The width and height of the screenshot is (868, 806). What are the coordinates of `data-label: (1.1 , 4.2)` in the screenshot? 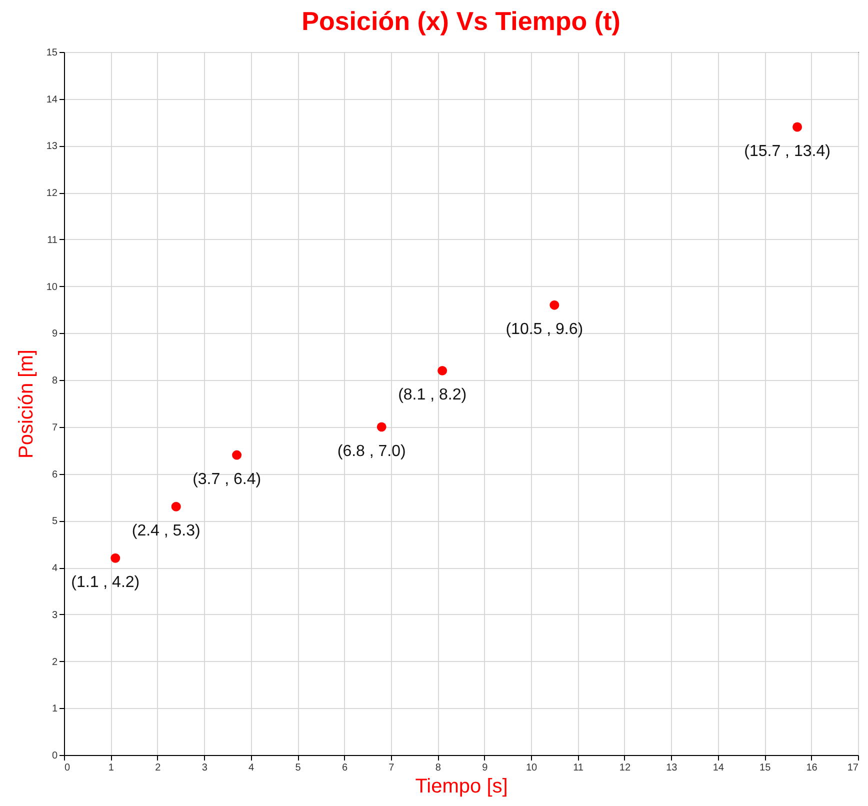 It's located at (105, 583).